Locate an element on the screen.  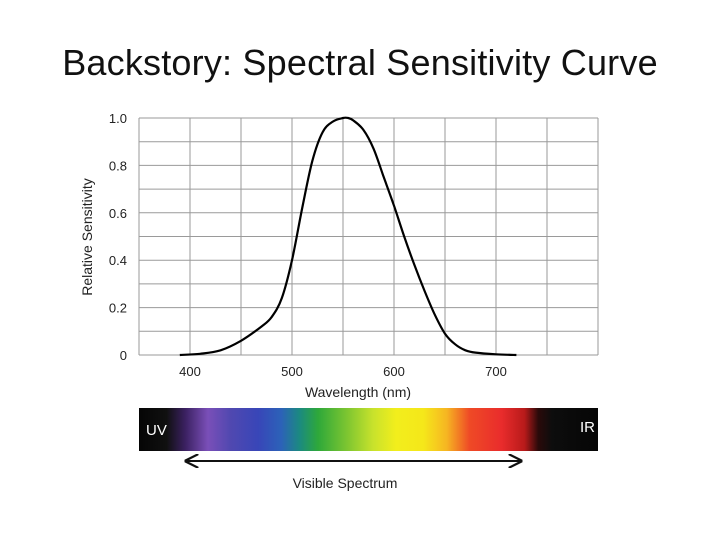
y-axis-label: Relative Sensitivity is located at coordinates (87, 237).